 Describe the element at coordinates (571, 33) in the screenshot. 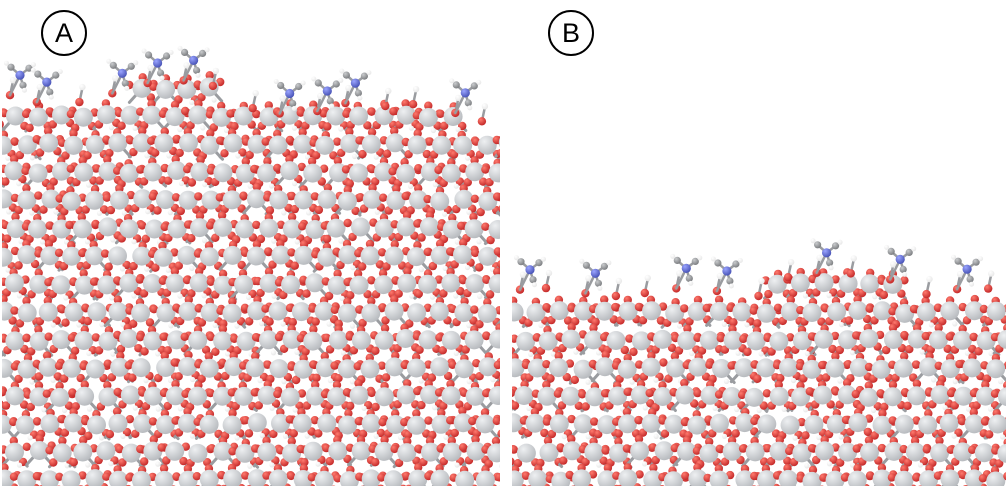

I see `panel-b-label: B` at that location.